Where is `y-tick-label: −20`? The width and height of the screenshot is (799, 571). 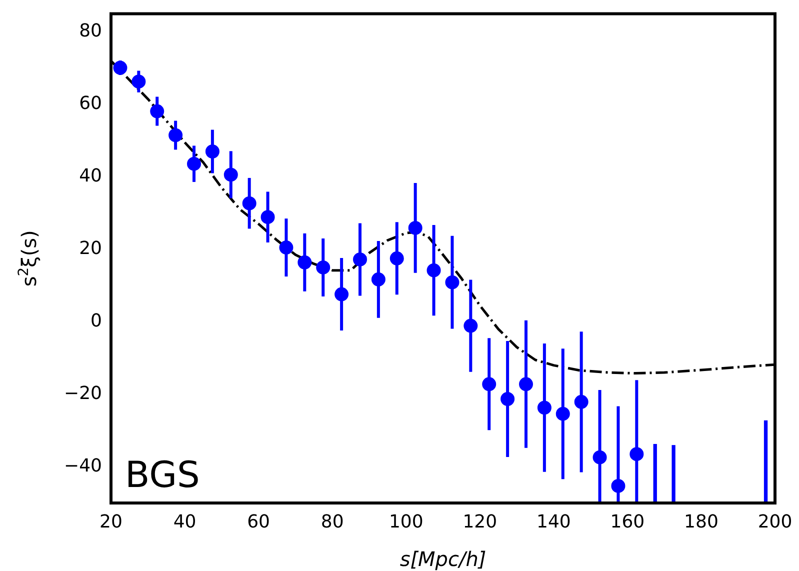
y-tick-label: −20 is located at coordinates (83, 393).